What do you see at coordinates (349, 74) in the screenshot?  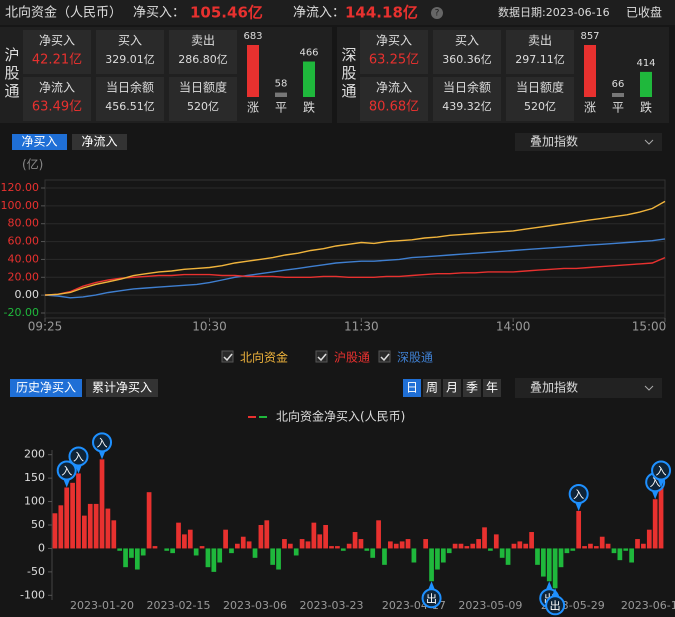 I see `panel-name: 深股通` at bounding box center [349, 74].